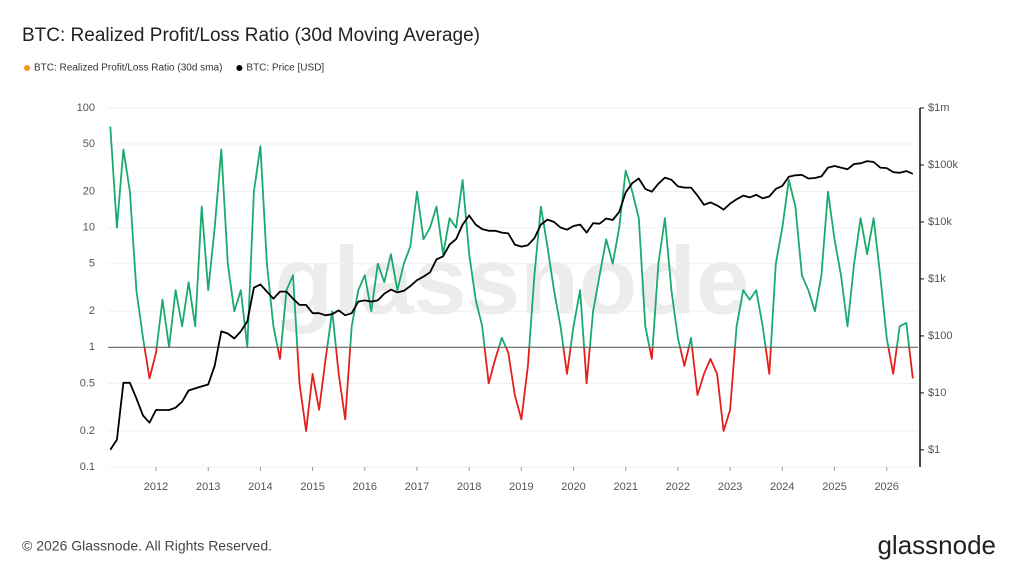 This screenshot has width=1024, height=576. Describe the element at coordinates (87, 467) in the screenshot. I see `y-tick-label: 0.1` at that location.